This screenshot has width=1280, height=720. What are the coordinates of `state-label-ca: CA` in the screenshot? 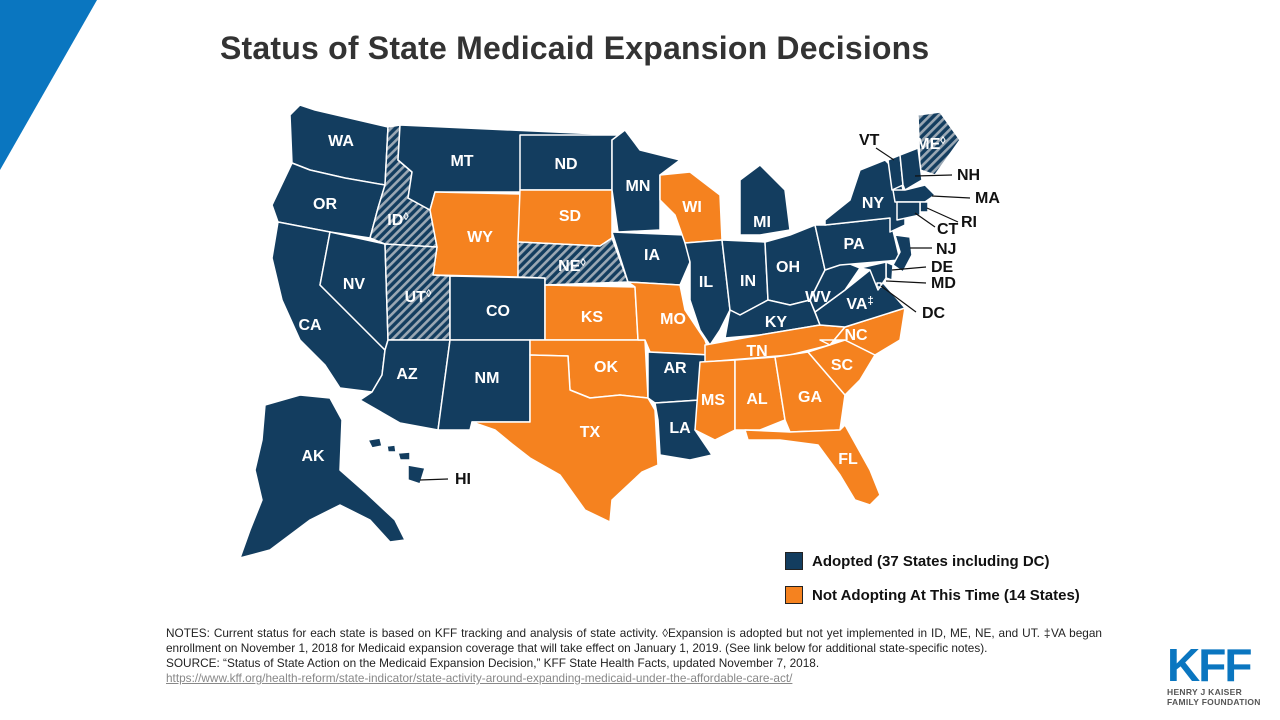 It's located at (310, 325).